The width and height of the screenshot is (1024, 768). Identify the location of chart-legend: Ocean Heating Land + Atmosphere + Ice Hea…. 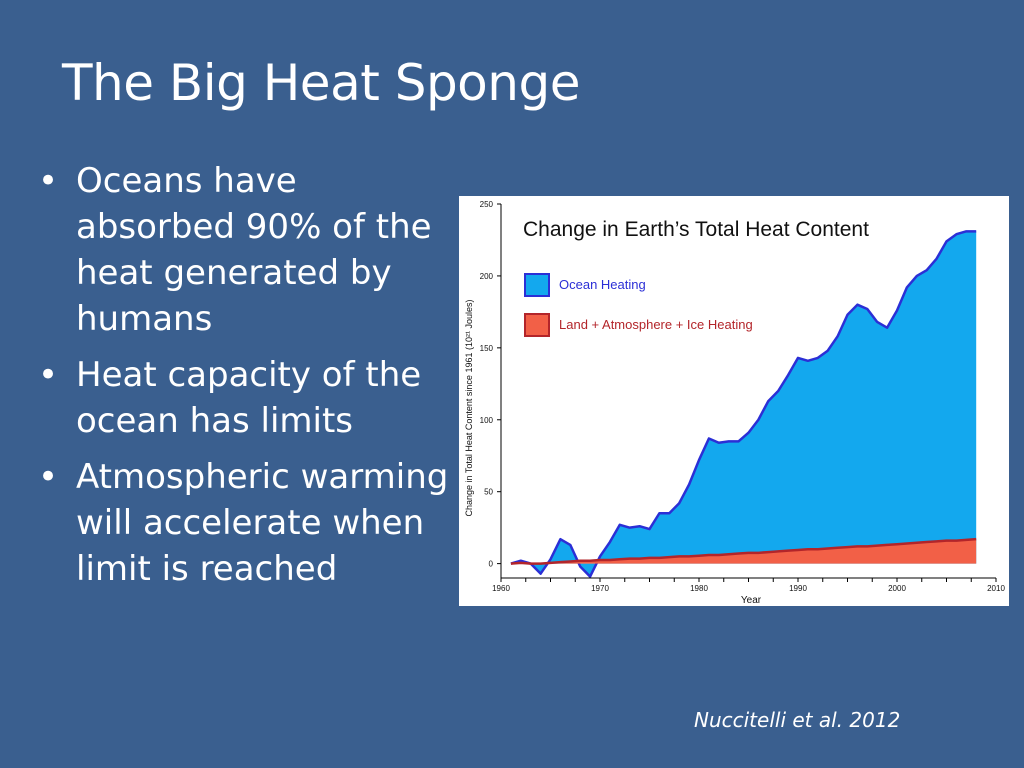
(638, 305).